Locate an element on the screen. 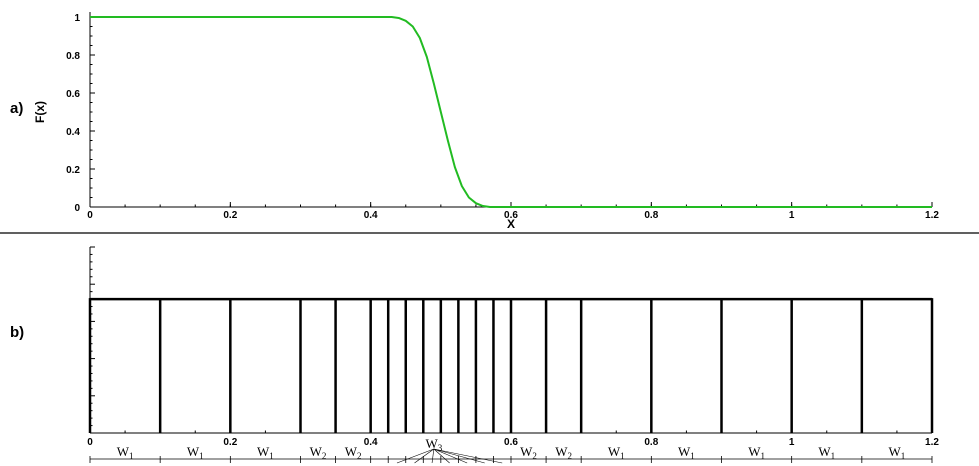 The height and width of the screenshot is (466, 979). y-axis-label: F(x) is located at coordinates (40, 112).